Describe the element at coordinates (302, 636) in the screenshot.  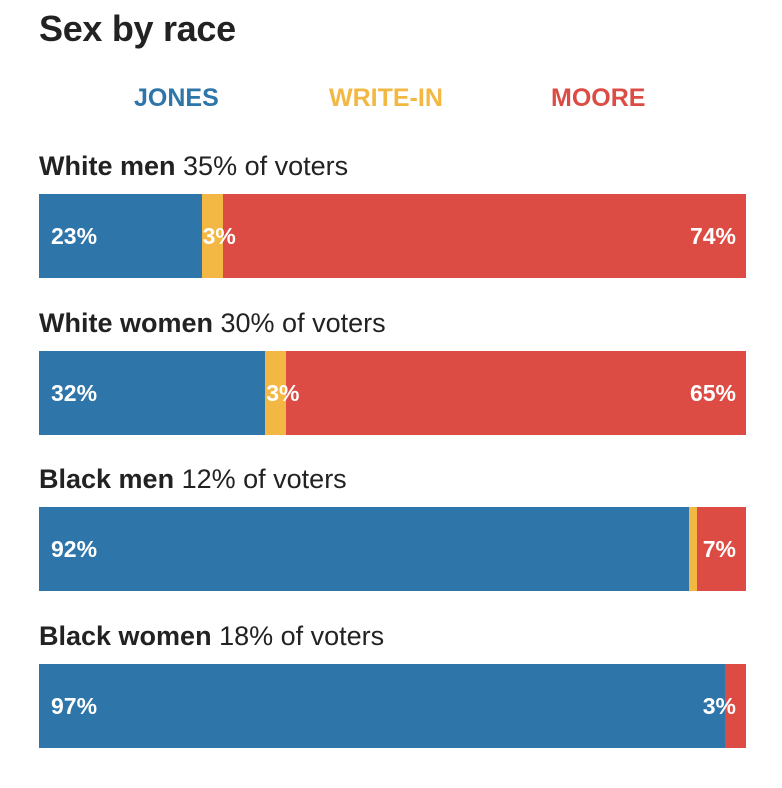
I see `group-share: 18% of voters` at that location.